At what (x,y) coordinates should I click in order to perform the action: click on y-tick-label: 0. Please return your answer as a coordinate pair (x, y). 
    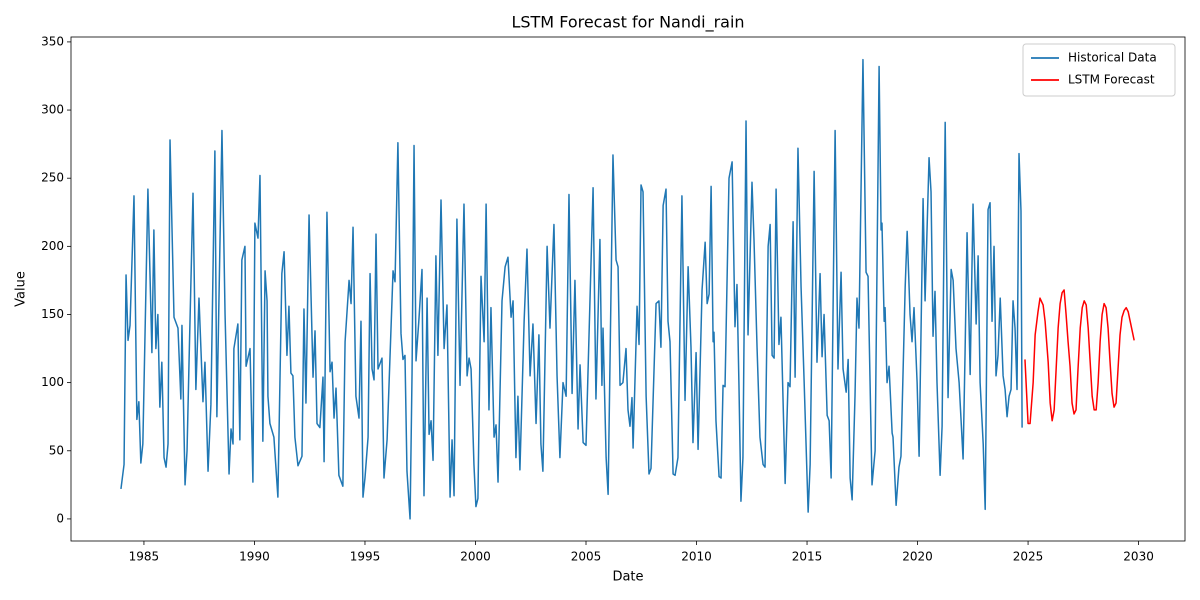
    Looking at the image, I should click on (60, 518).